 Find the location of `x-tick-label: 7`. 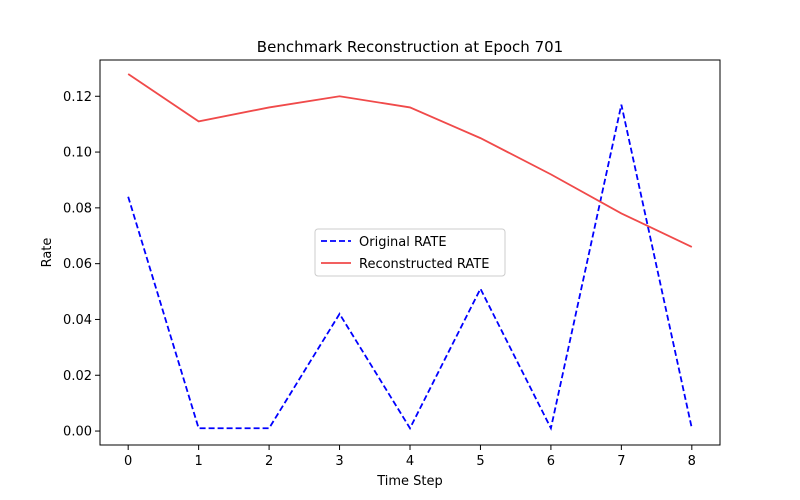

x-tick-label: 7 is located at coordinates (621, 461).